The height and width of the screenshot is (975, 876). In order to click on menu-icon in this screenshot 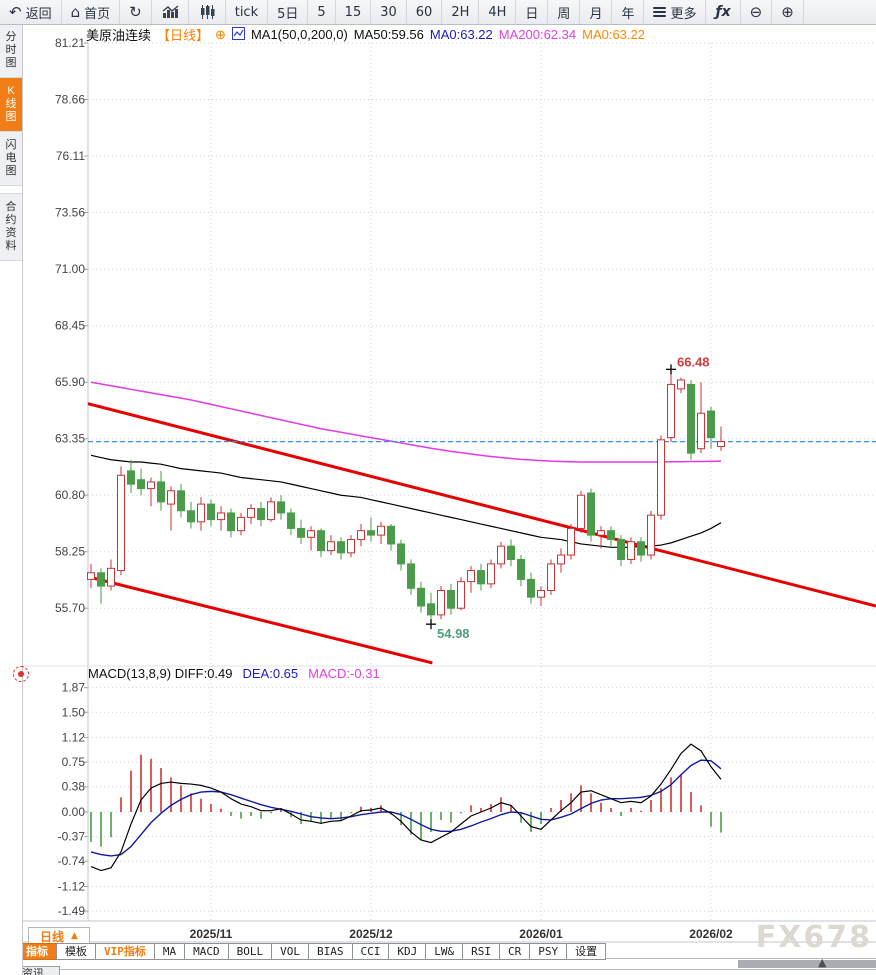, I will do `click(660, 12)`.